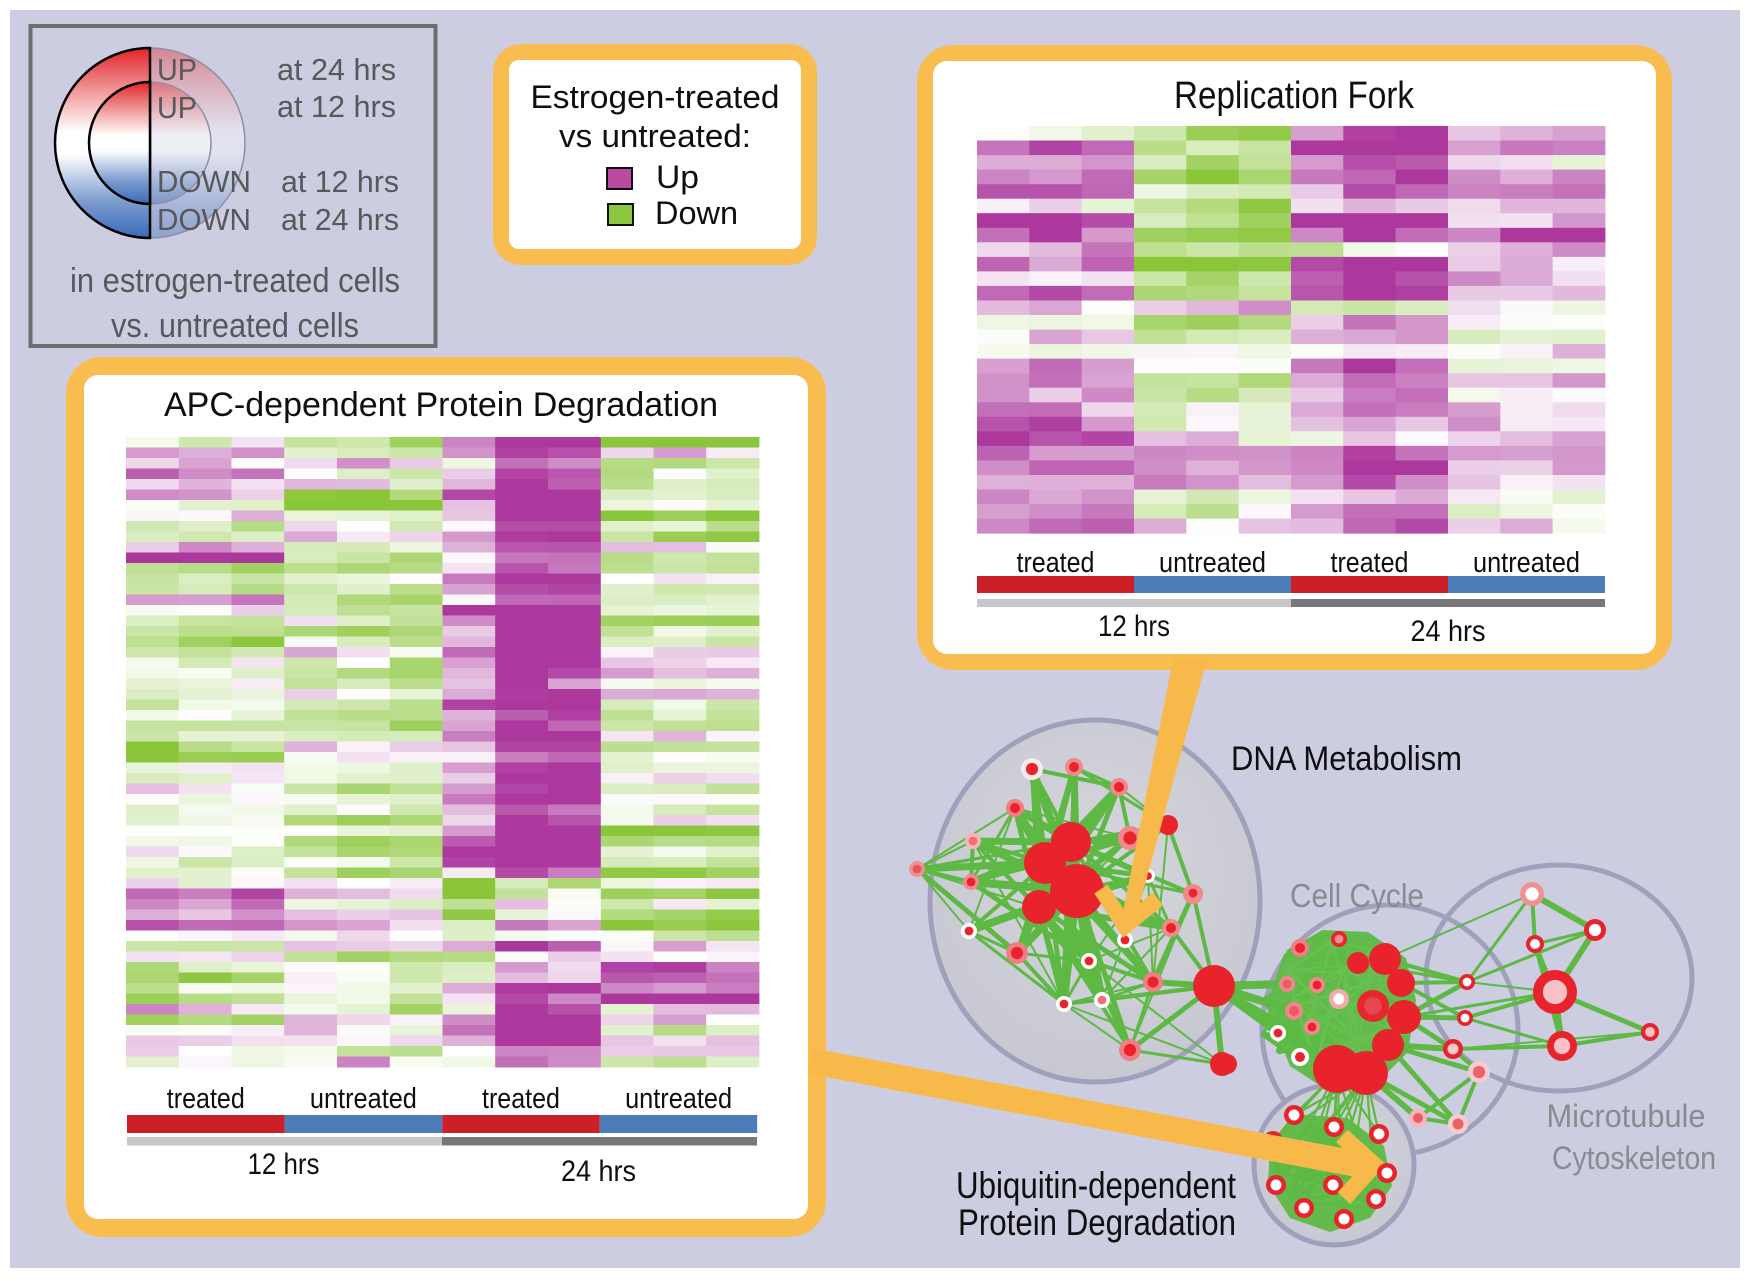 The width and height of the screenshot is (1750, 1284). I want to click on svg-text: Protein Degradation, so click(1097, 1222).